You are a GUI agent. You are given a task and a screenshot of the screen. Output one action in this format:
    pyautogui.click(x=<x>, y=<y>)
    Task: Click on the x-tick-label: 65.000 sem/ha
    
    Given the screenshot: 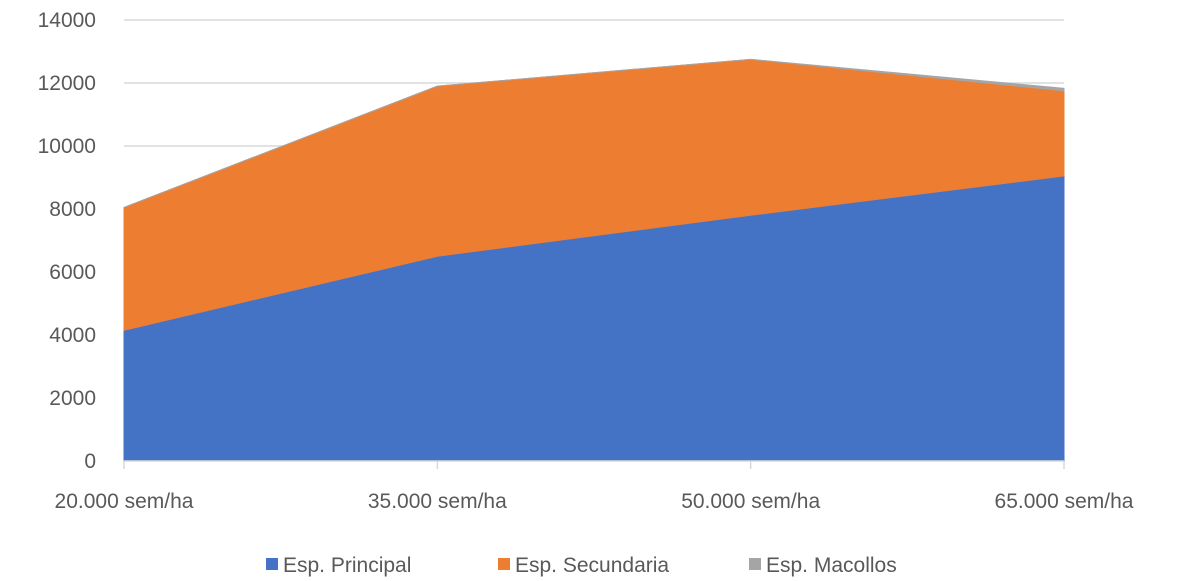 What is the action you would take?
    pyautogui.click(x=1064, y=501)
    